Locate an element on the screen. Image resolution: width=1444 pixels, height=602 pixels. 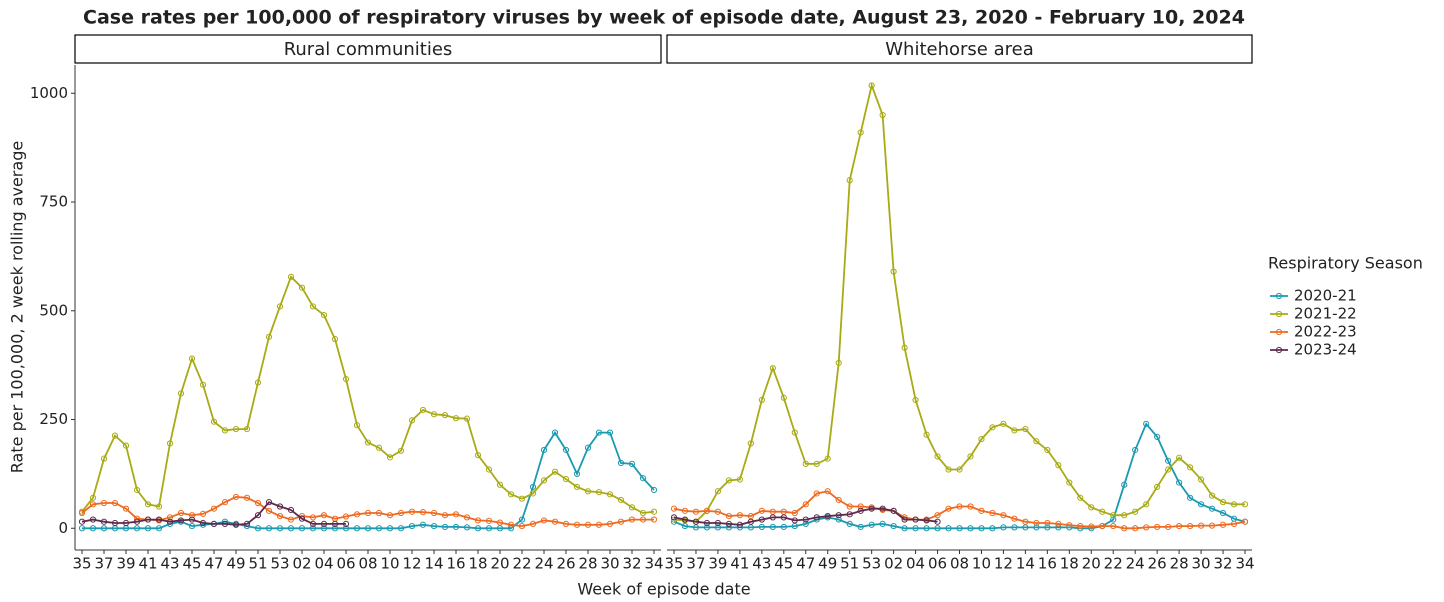
x-tick-label: 43 is located at coordinates (169, 564).